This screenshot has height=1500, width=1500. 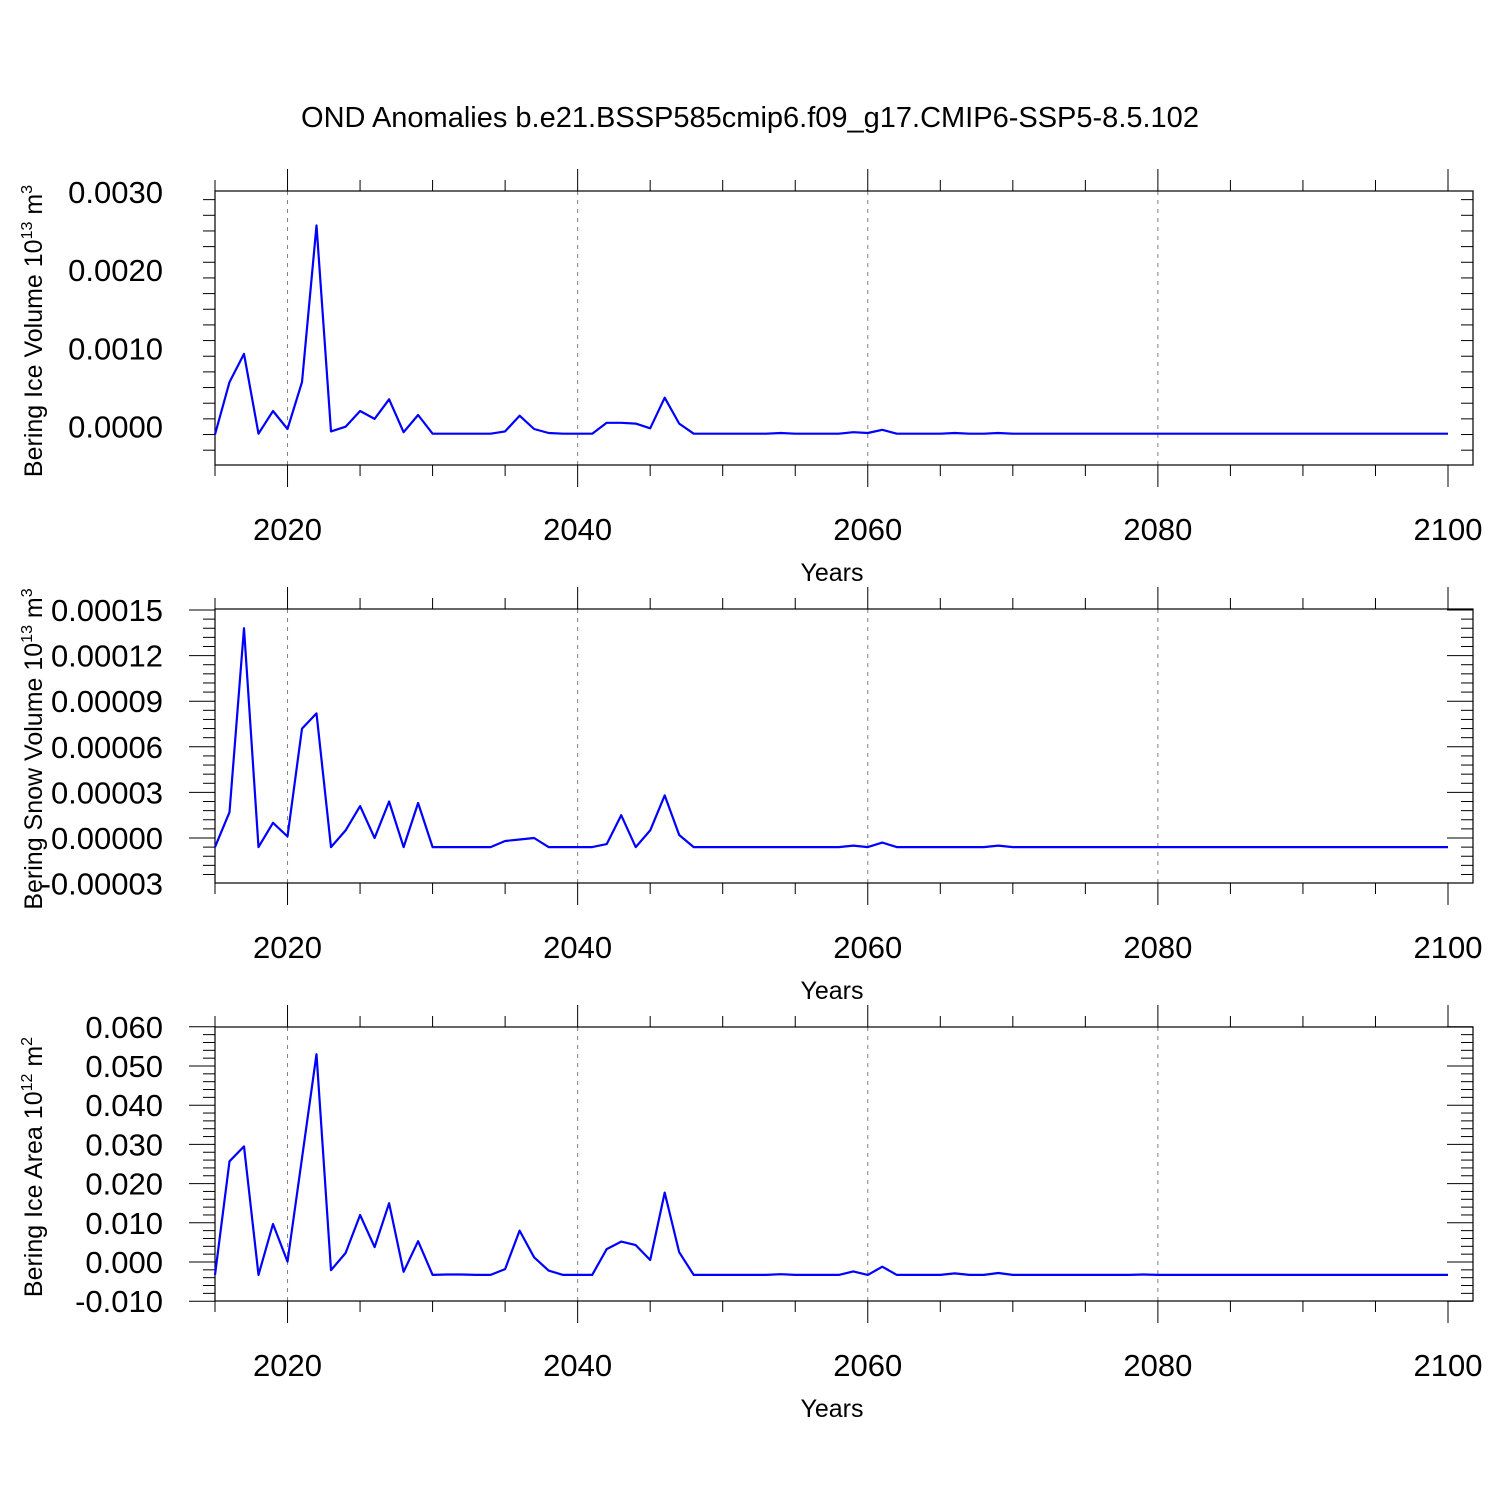 What do you see at coordinates (124, 1262) in the screenshot?
I see `y-tick-label: 0.000` at bounding box center [124, 1262].